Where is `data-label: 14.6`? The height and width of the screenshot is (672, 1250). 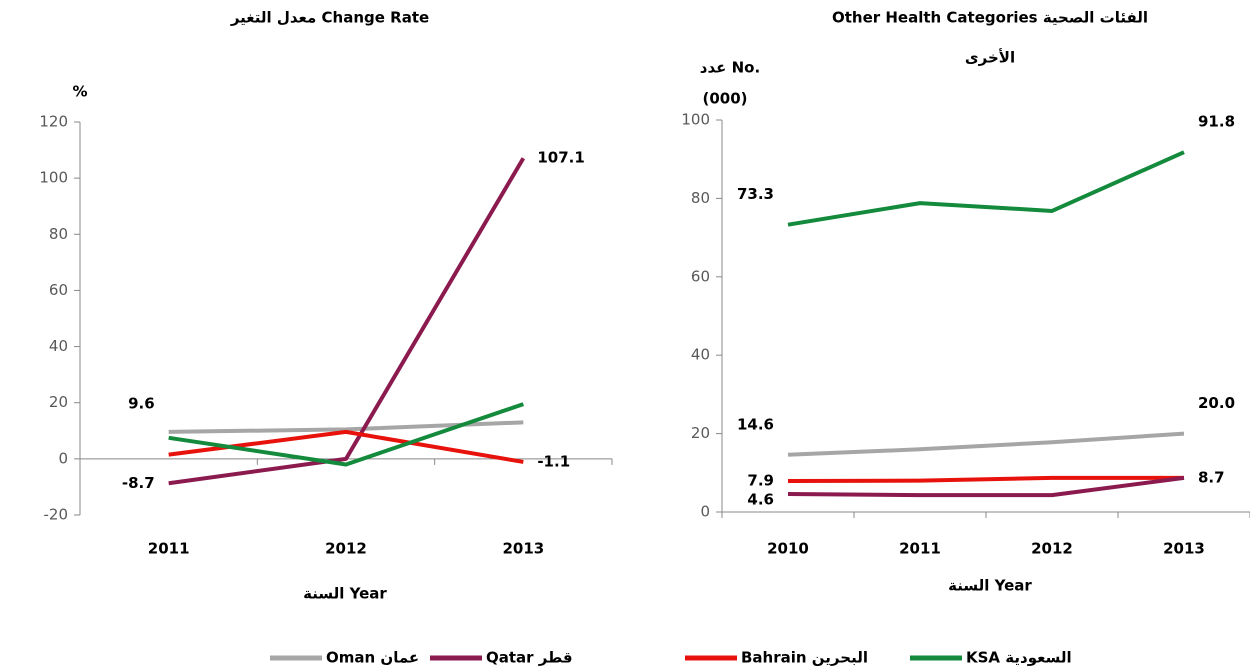
data-label: 14.6 is located at coordinates (755, 424).